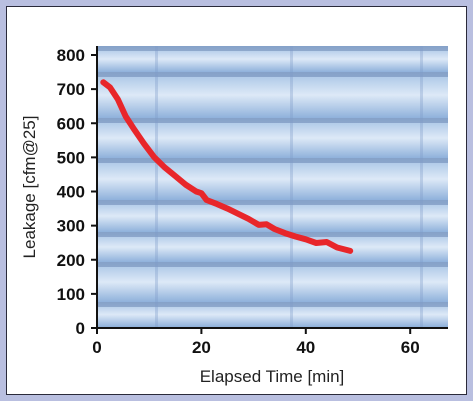 The image size is (473, 401). I want to click on x-tick-label: 60, so click(410, 347).